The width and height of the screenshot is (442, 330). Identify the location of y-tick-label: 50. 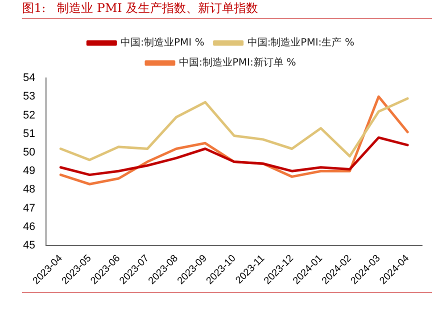
(29, 152).